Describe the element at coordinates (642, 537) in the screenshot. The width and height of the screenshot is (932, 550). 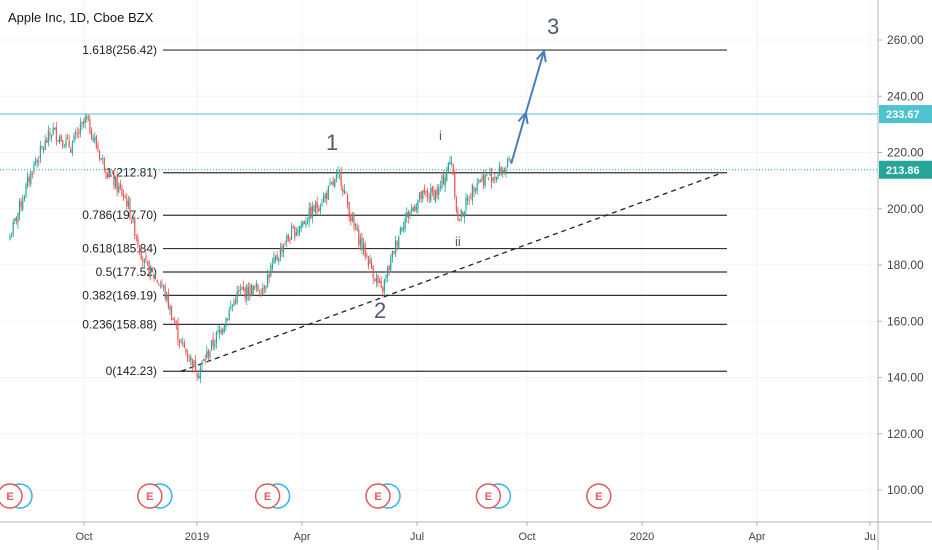
I see `time-tick-label: 2020` at that location.